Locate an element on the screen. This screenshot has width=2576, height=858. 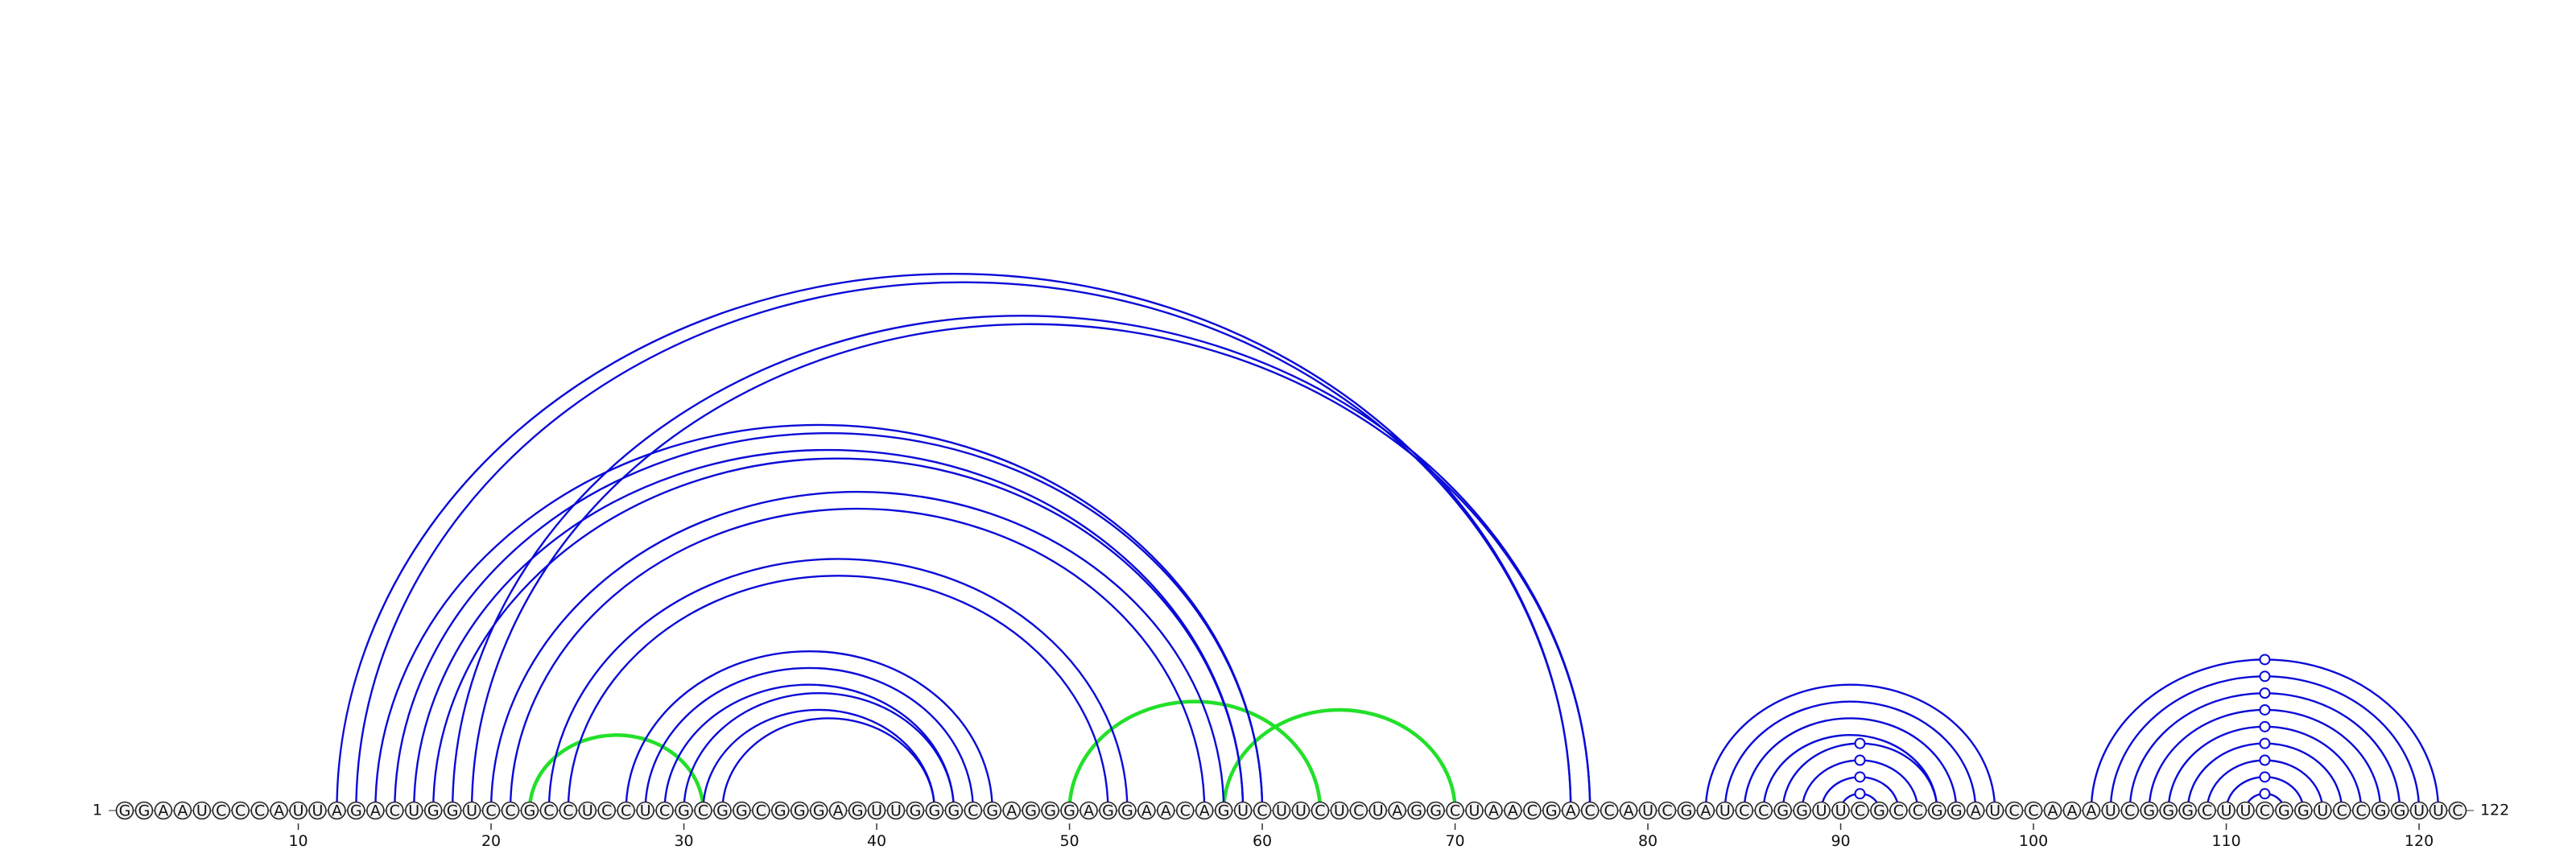
tick-label: 80 is located at coordinates (1647, 841).